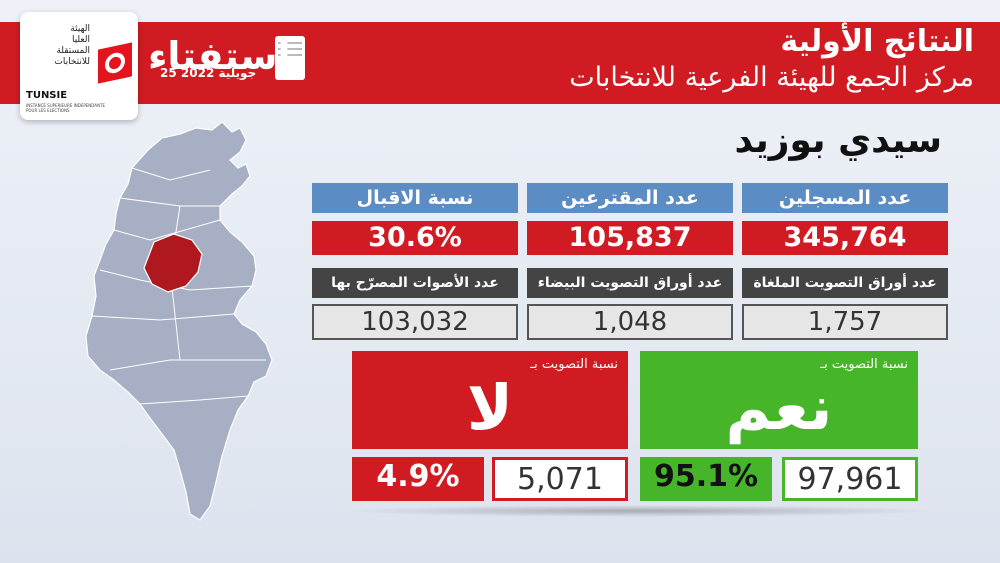  Describe the element at coordinates (415, 322) in the screenshot. I see `valid-votes-value: 103,032` at that location.